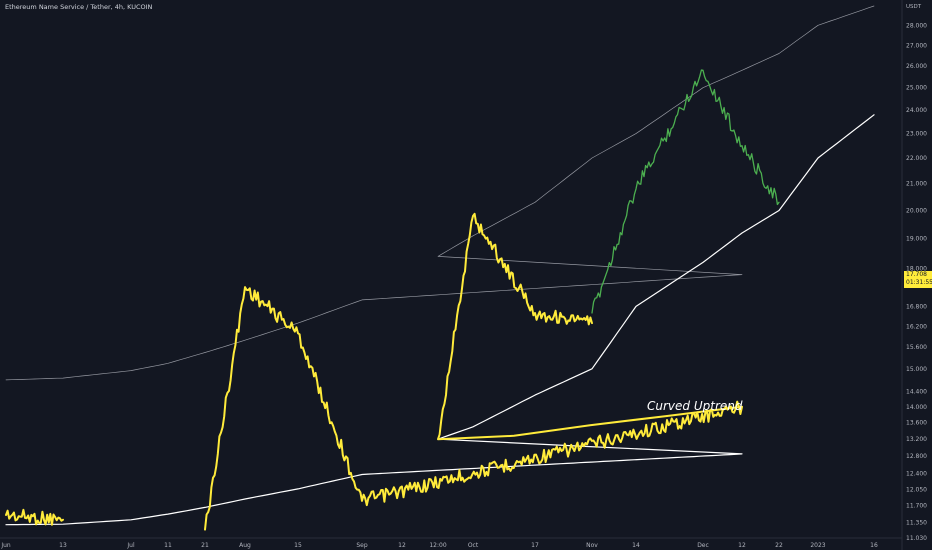  I want to click on y-tick-label-0: 28.000, so click(916, 25).